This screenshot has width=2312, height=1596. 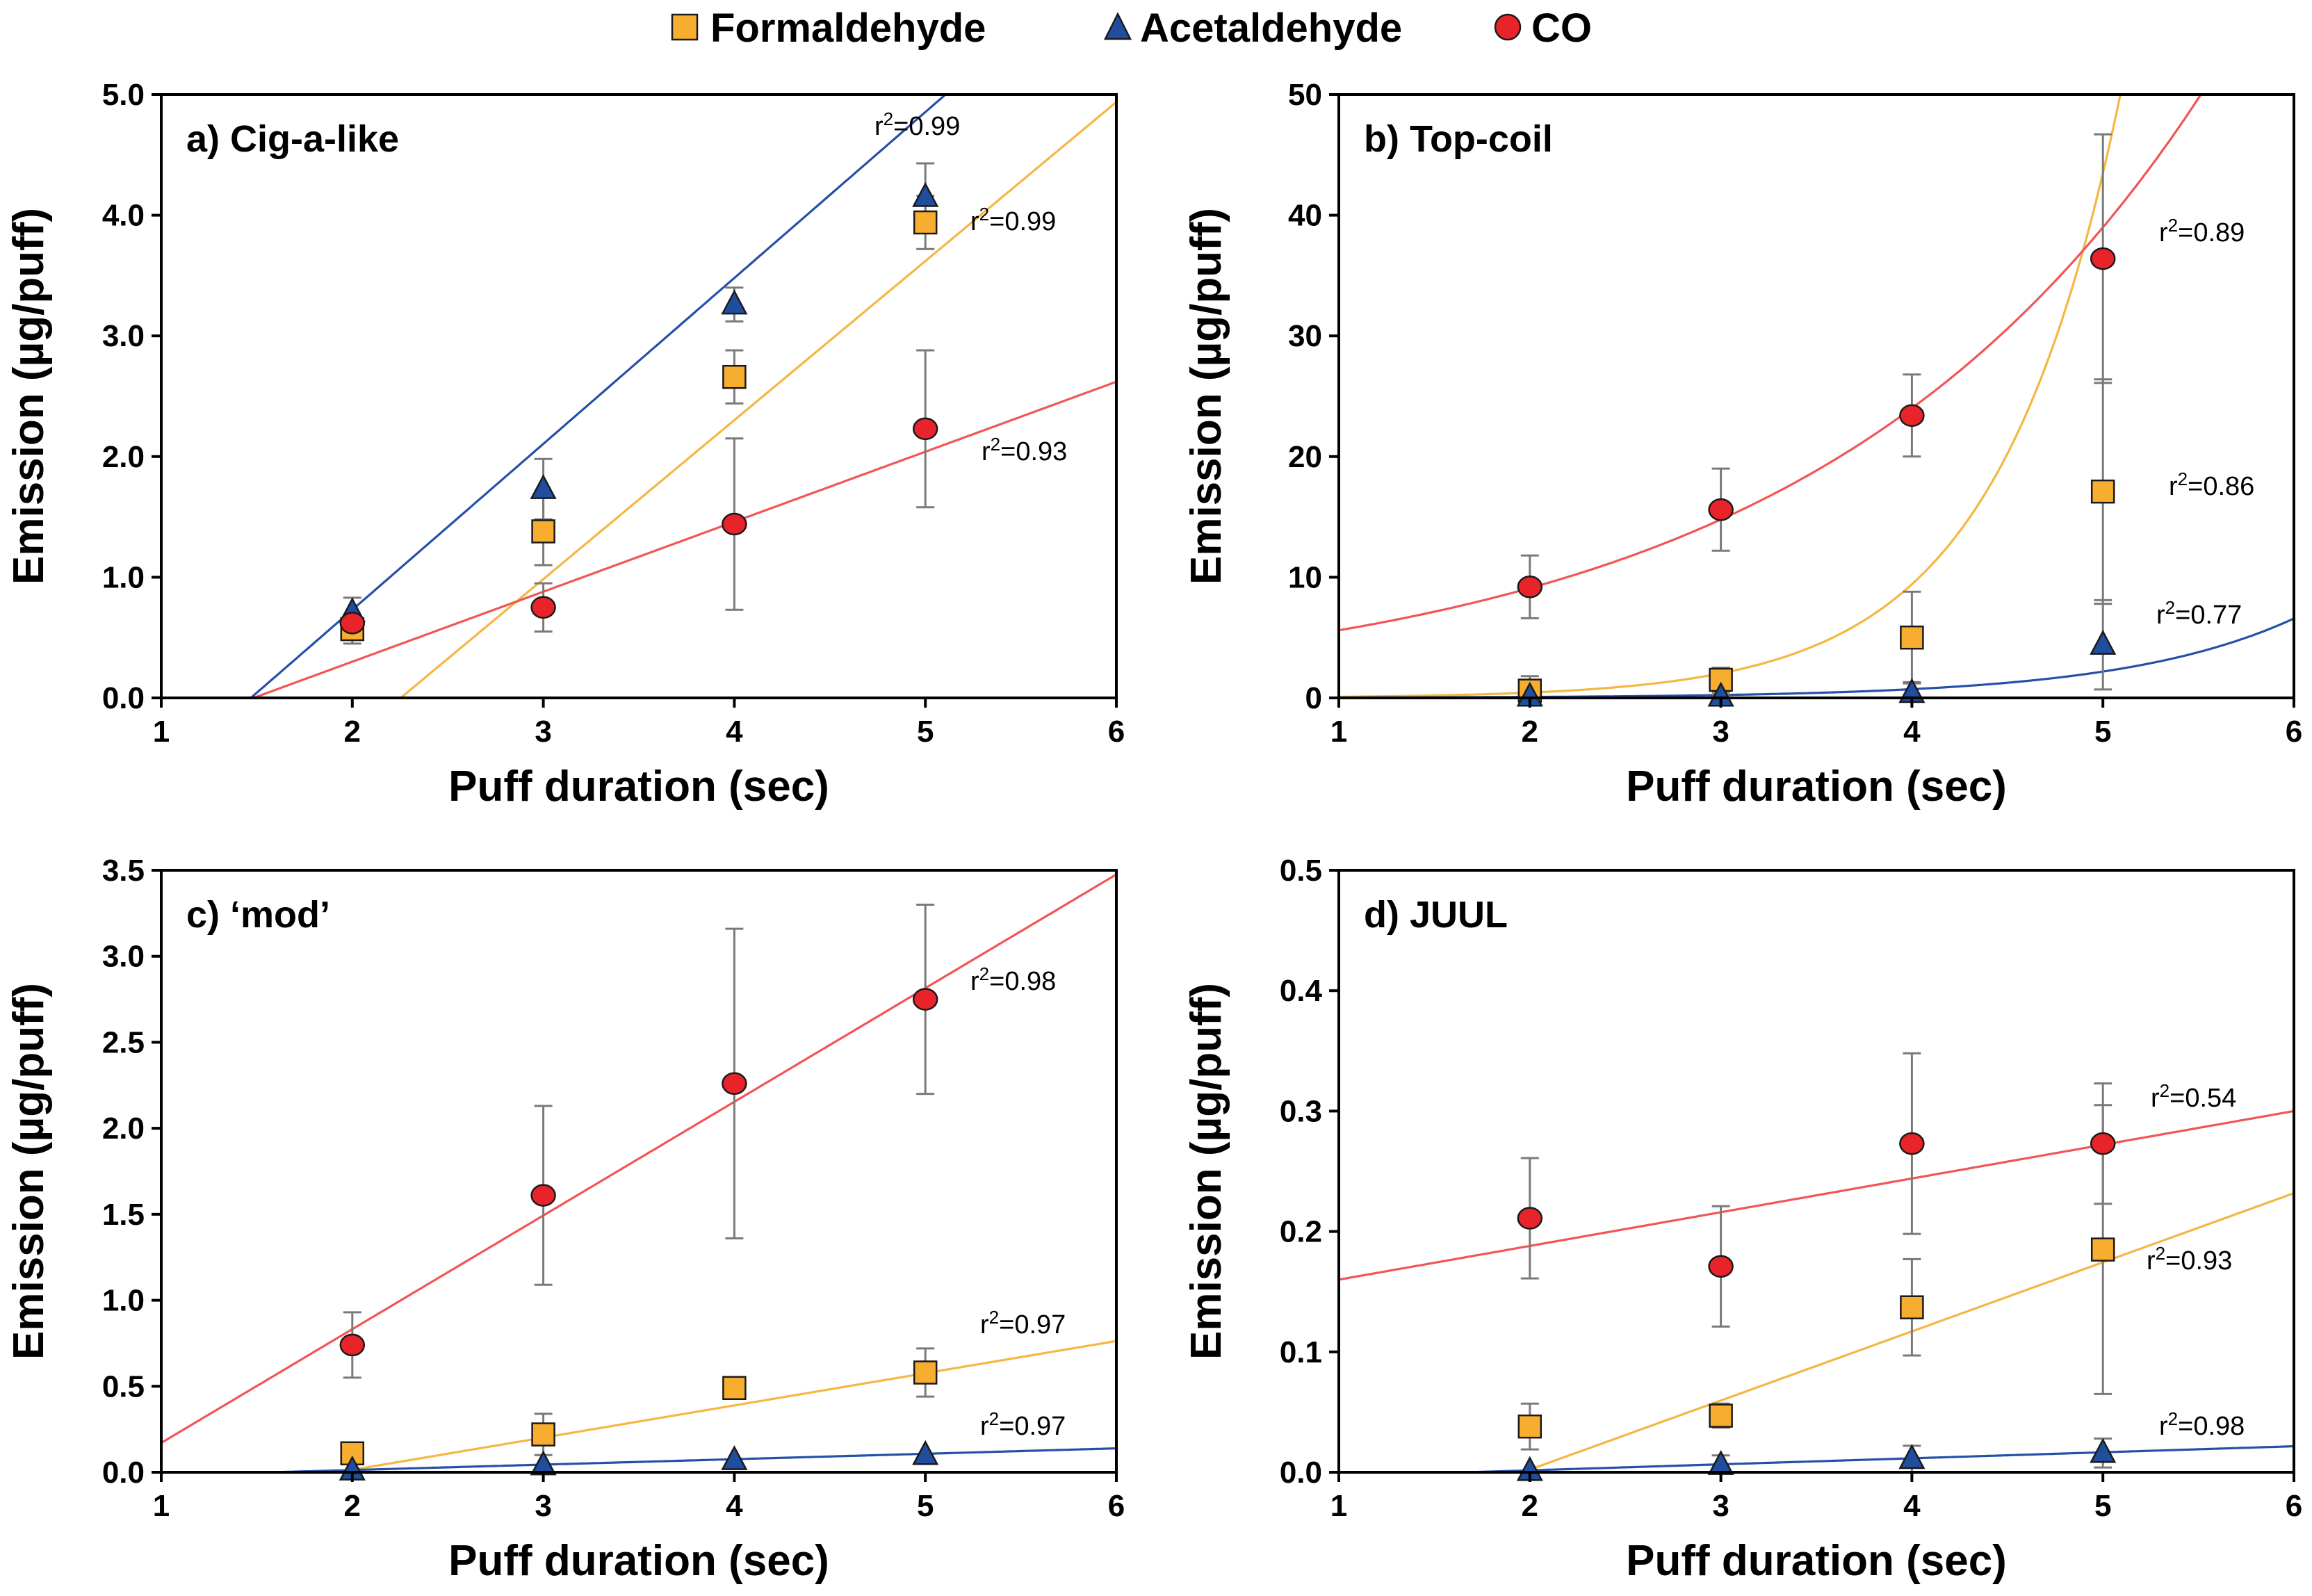 What do you see at coordinates (1117, 26) in the screenshot?
I see `triangle-icon` at bounding box center [1117, 26].